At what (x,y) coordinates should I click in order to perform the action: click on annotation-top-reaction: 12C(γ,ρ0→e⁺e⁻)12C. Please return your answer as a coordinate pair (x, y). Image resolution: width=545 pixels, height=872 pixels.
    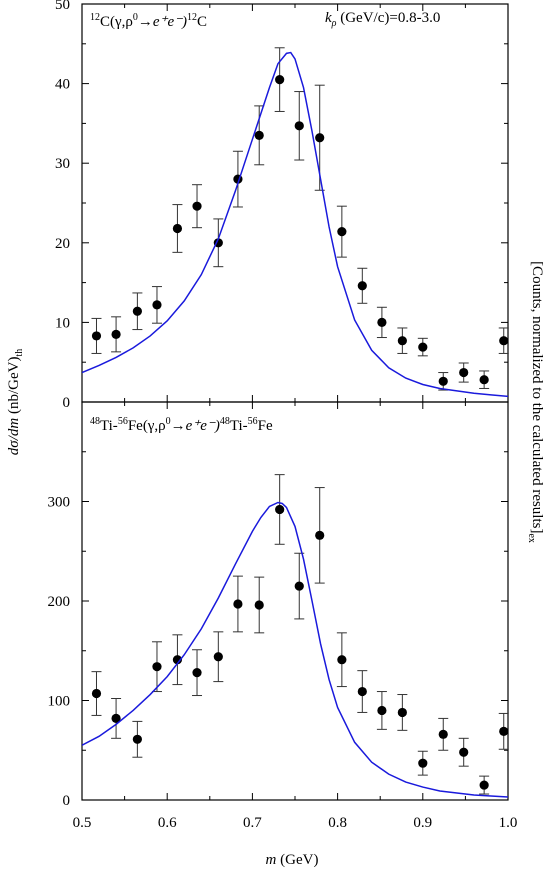
    Looking at the image, I should click on (148, 21).